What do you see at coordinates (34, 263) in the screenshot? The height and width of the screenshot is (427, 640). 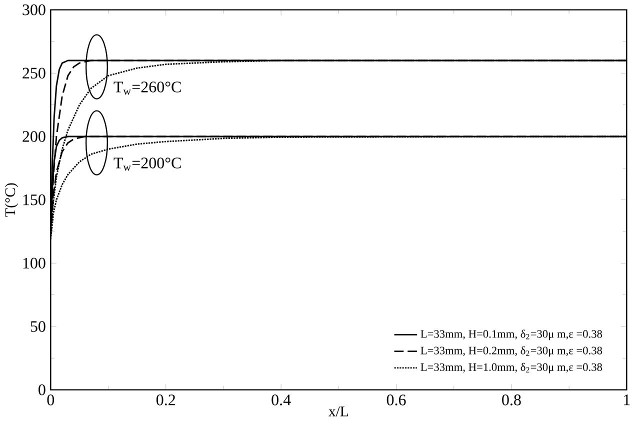 I see `y-tick-label: 100` at bounding box center [34, 263].